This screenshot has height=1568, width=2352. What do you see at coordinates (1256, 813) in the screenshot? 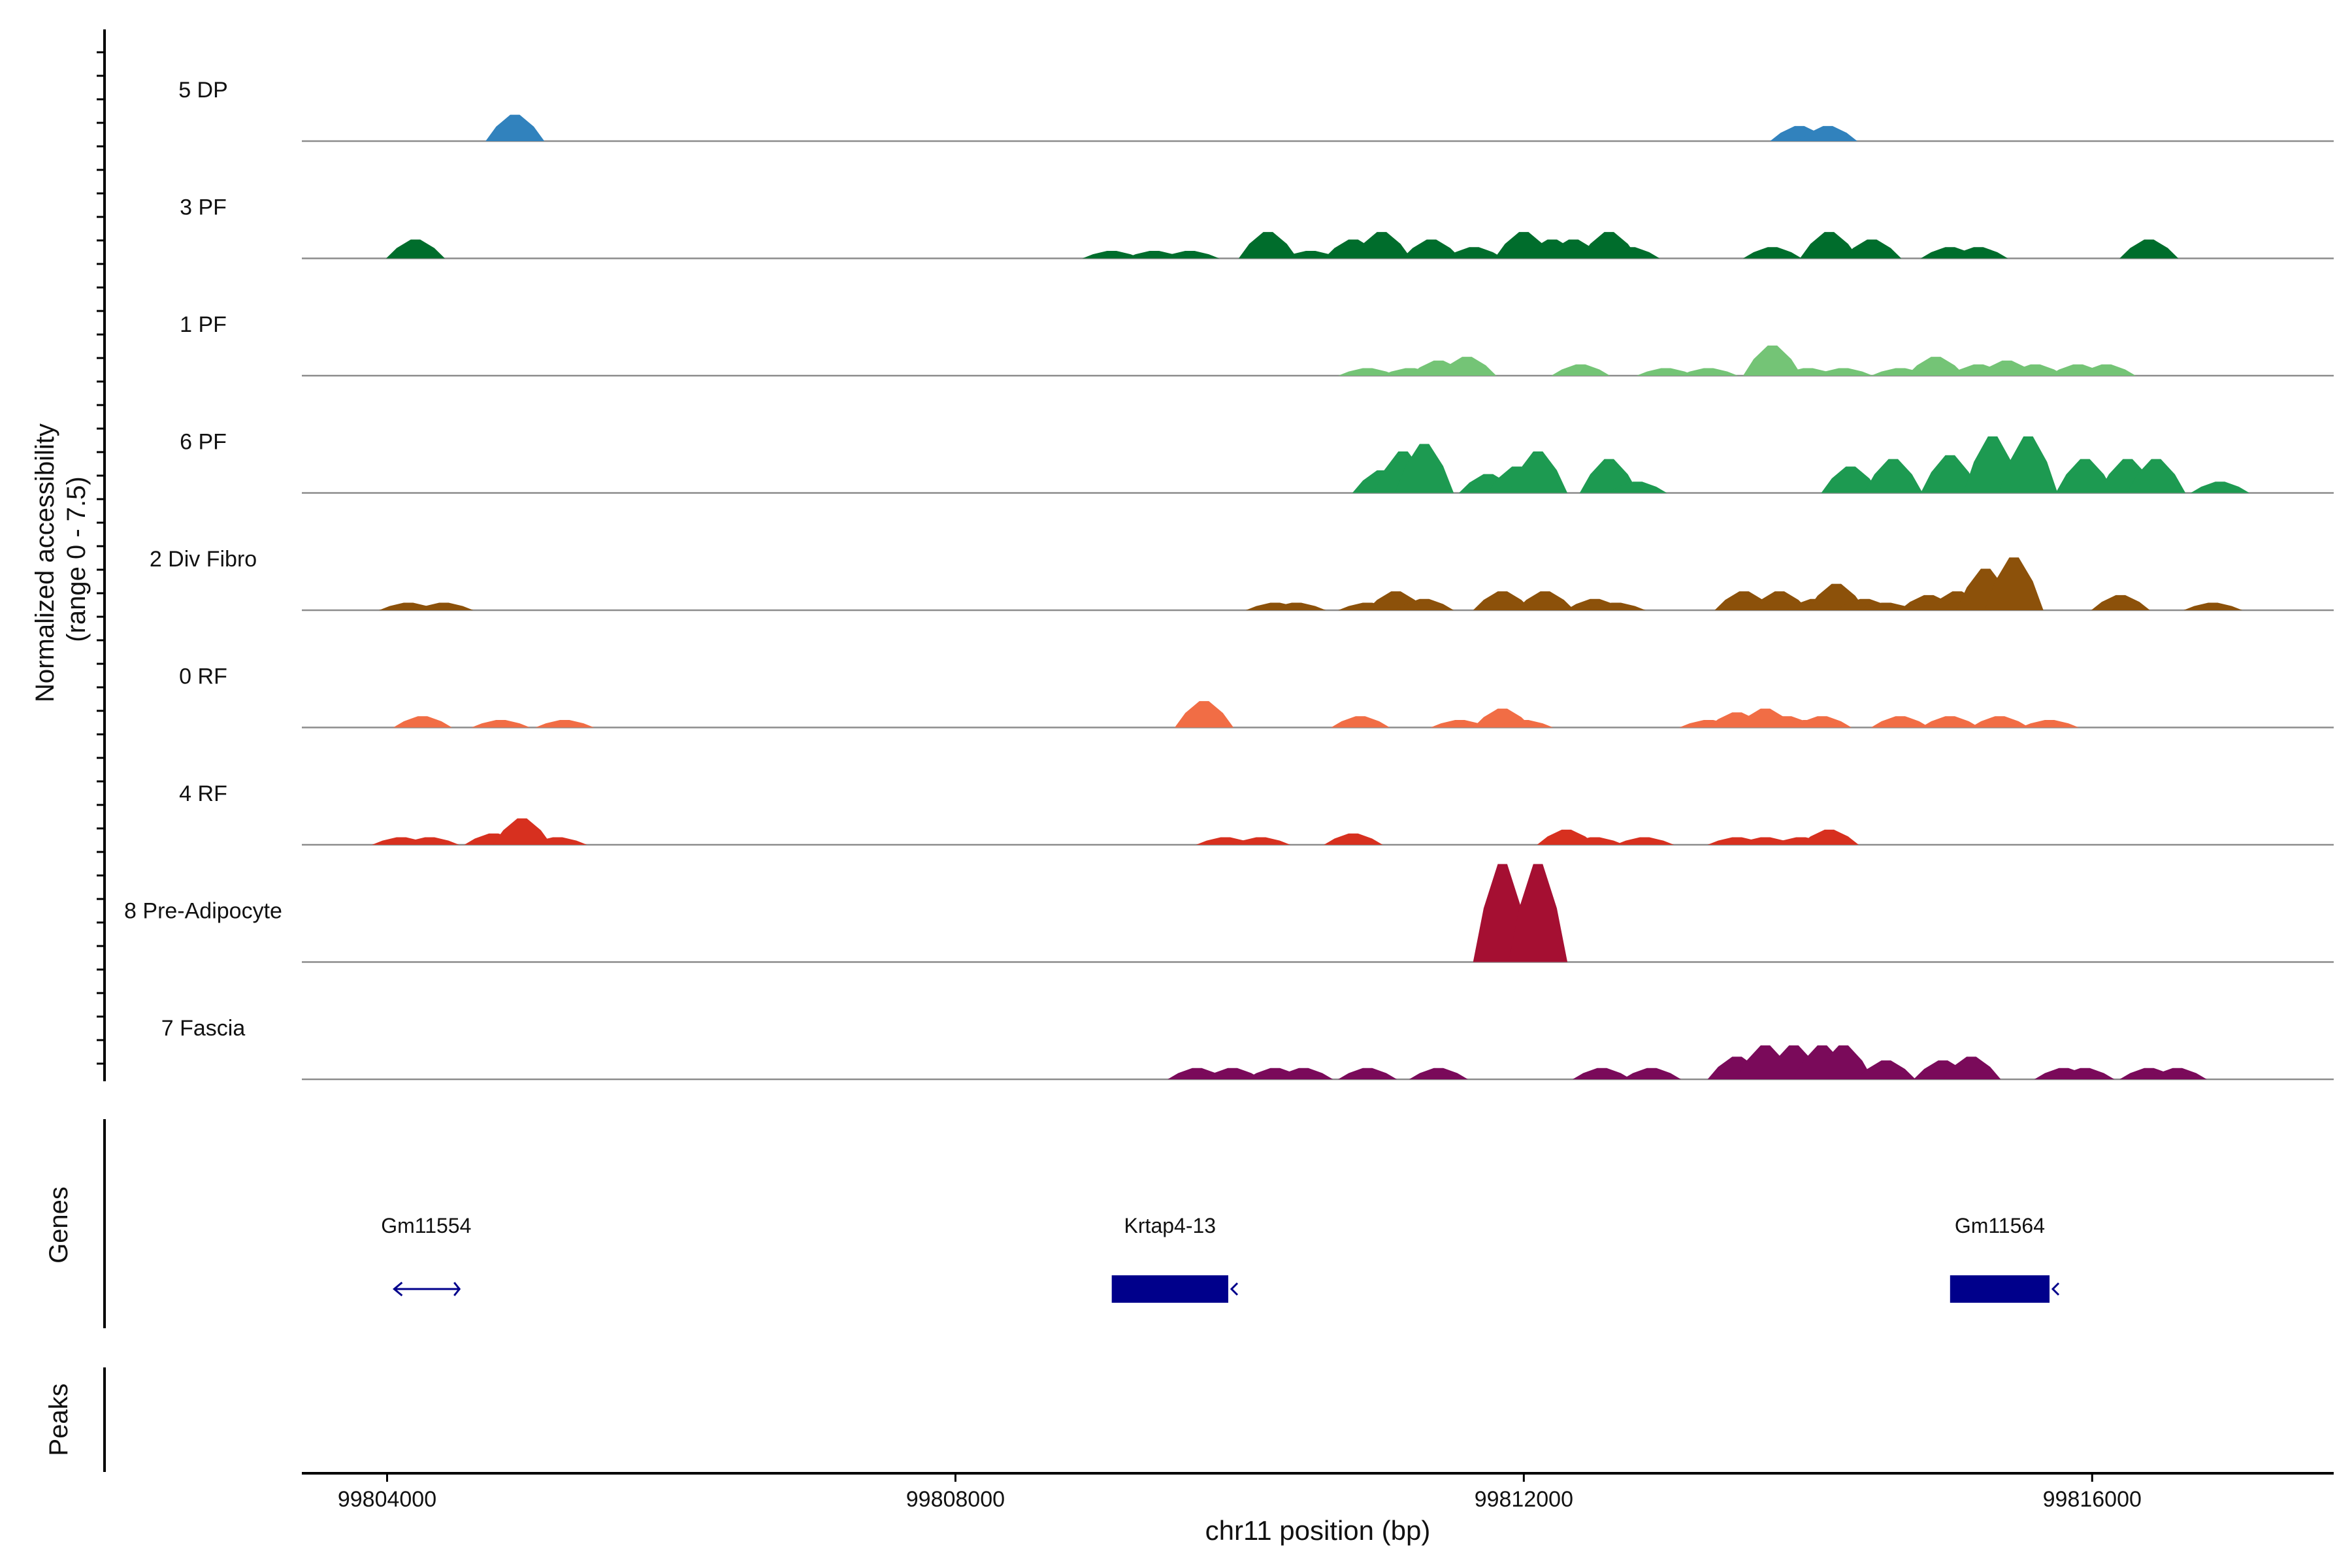
I see `track-4-rf: 4 RF` at bounding box center [1256, 813].